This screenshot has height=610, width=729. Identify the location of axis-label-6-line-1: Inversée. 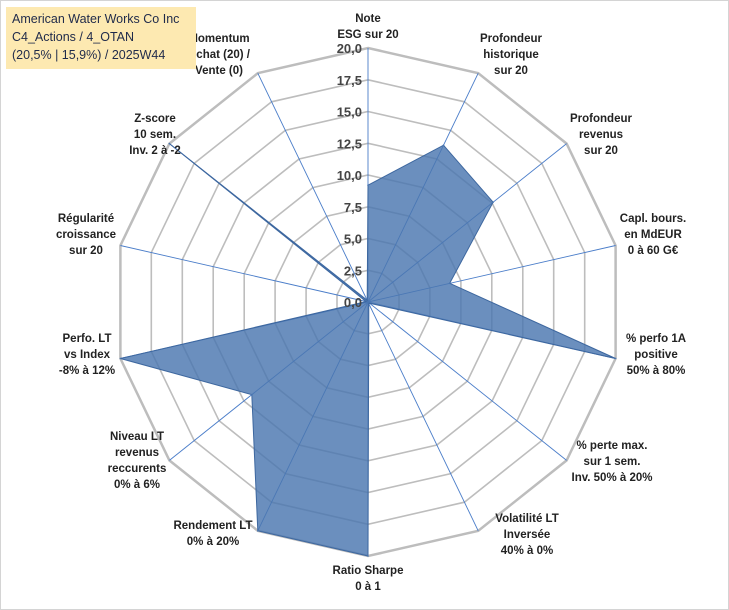
(527, 535).